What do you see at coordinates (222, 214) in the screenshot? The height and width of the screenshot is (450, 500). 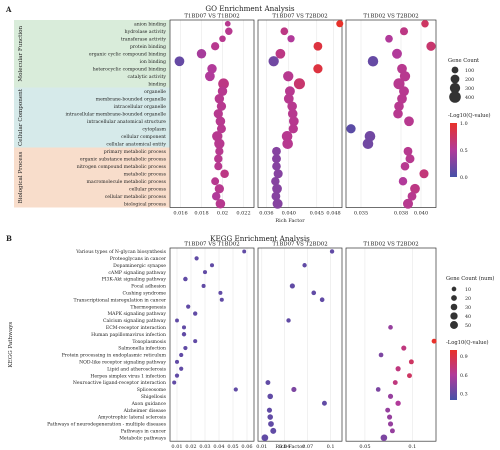 I see `go-x-tick-label: 0.02` at bounding box center [222, 214].